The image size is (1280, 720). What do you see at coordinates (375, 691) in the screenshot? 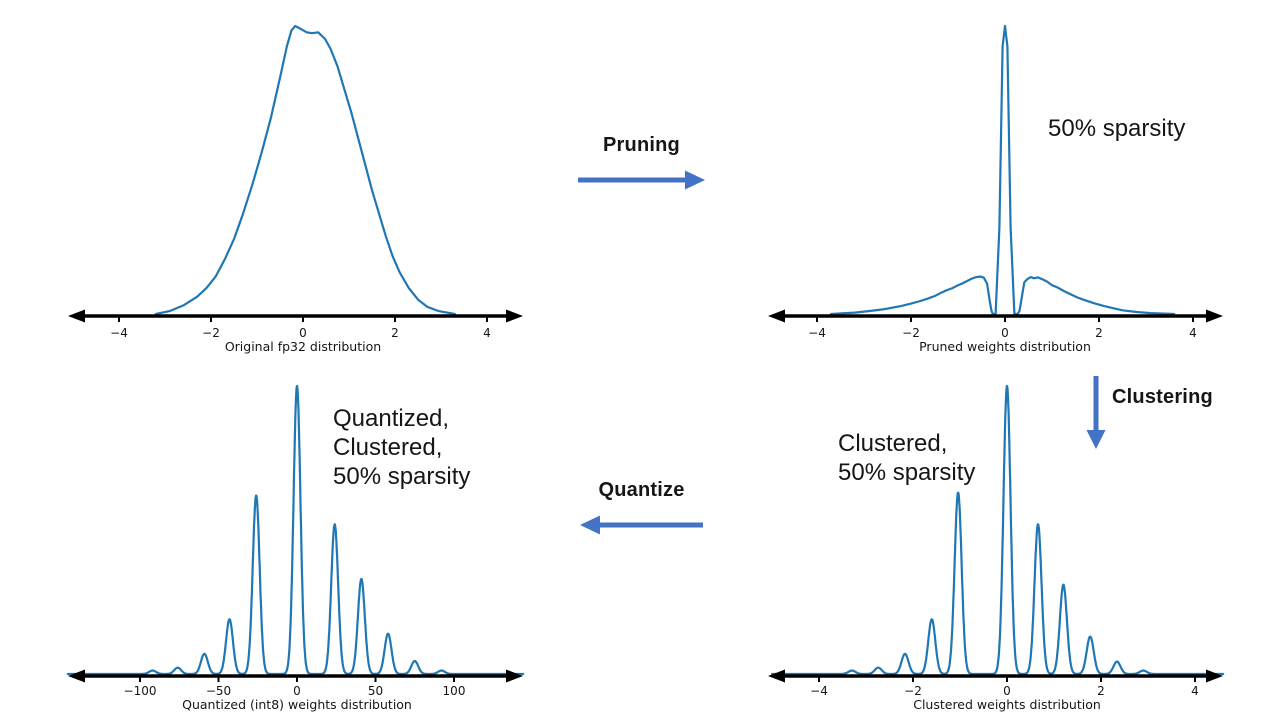
I see `tick-label: 50` at bounding box center [375, 691].